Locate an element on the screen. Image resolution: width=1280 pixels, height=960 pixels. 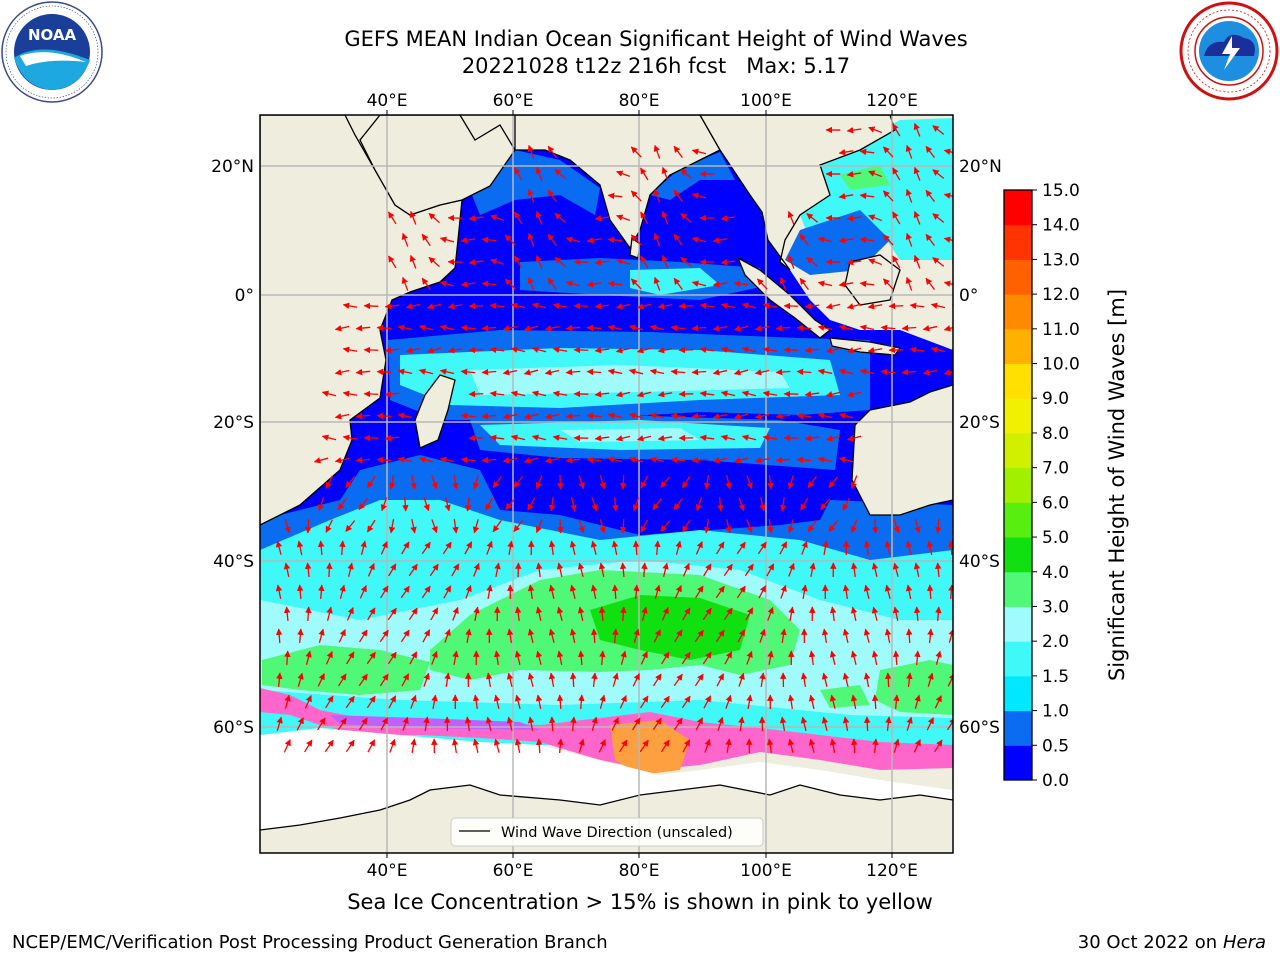
lon-labels-top: 40°E 60°E 80°E 100°E 120°E is located at coordinates (642, 101).